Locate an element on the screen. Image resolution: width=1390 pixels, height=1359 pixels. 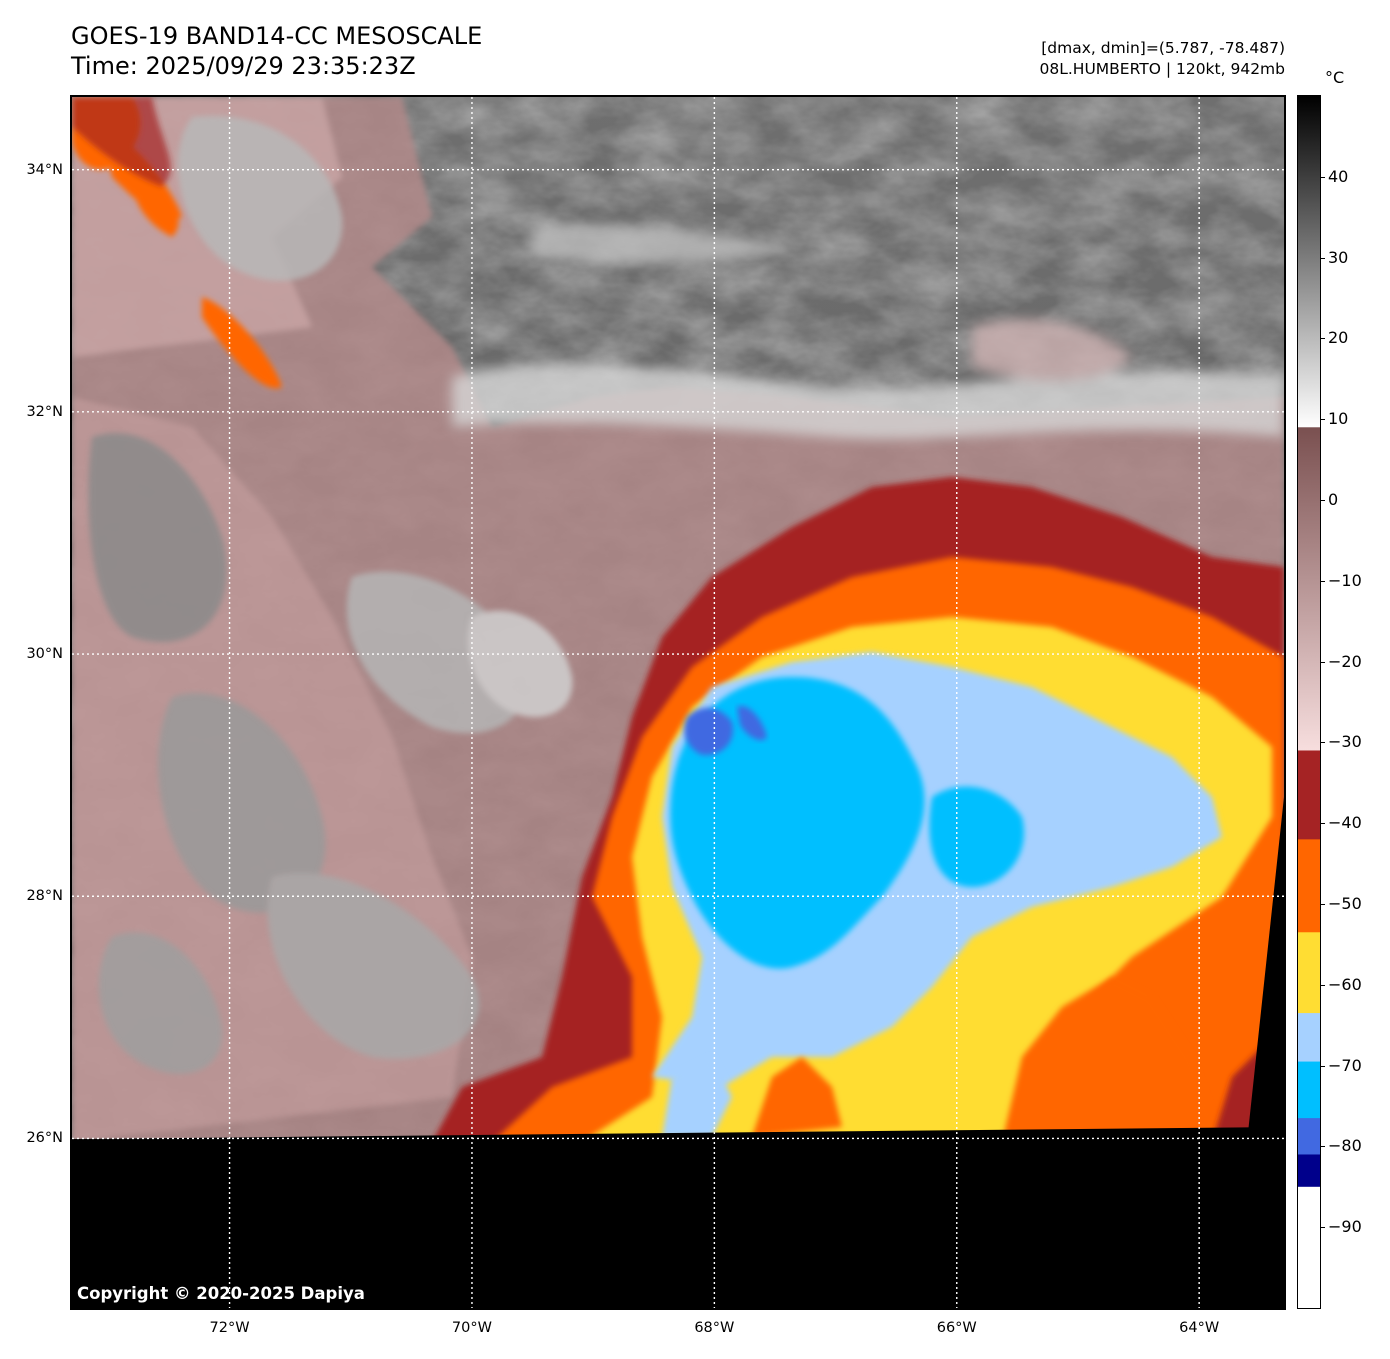
storm-info: 08L.HUMBERTO | 120kt, 942mb is located at coordinates (1162, 69).